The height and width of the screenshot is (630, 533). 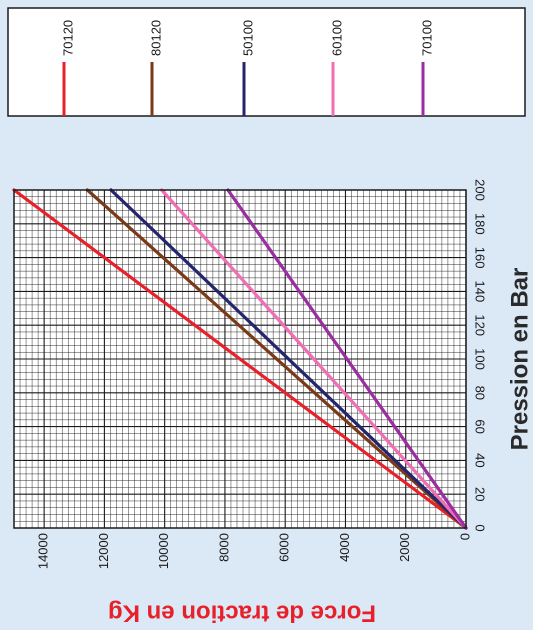 I want to click on x-tick-label: 160, so click(x=480, y=258).